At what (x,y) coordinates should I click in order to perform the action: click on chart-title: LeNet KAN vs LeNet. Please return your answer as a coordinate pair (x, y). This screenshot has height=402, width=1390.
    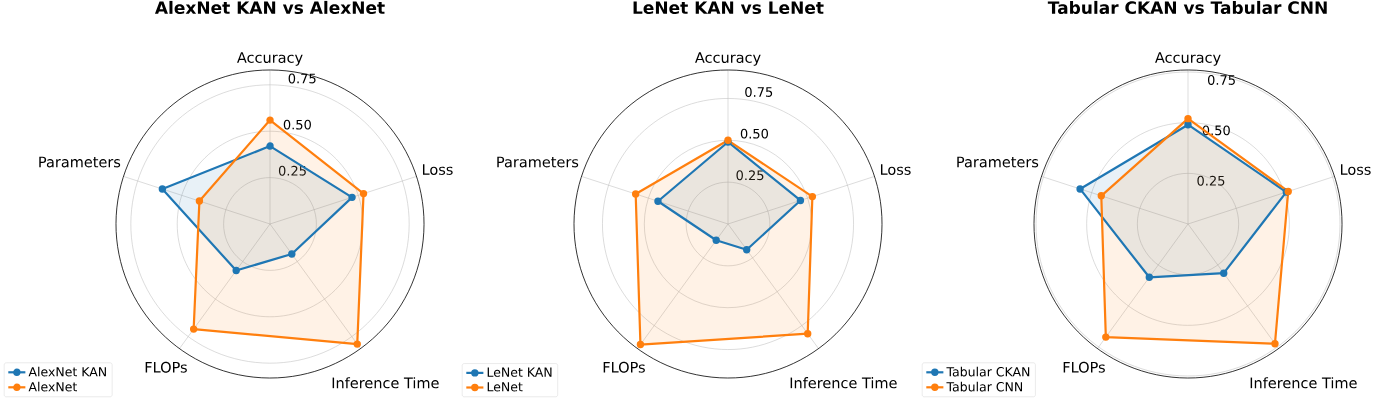
    Looking at the image, I should click on (728, 8).